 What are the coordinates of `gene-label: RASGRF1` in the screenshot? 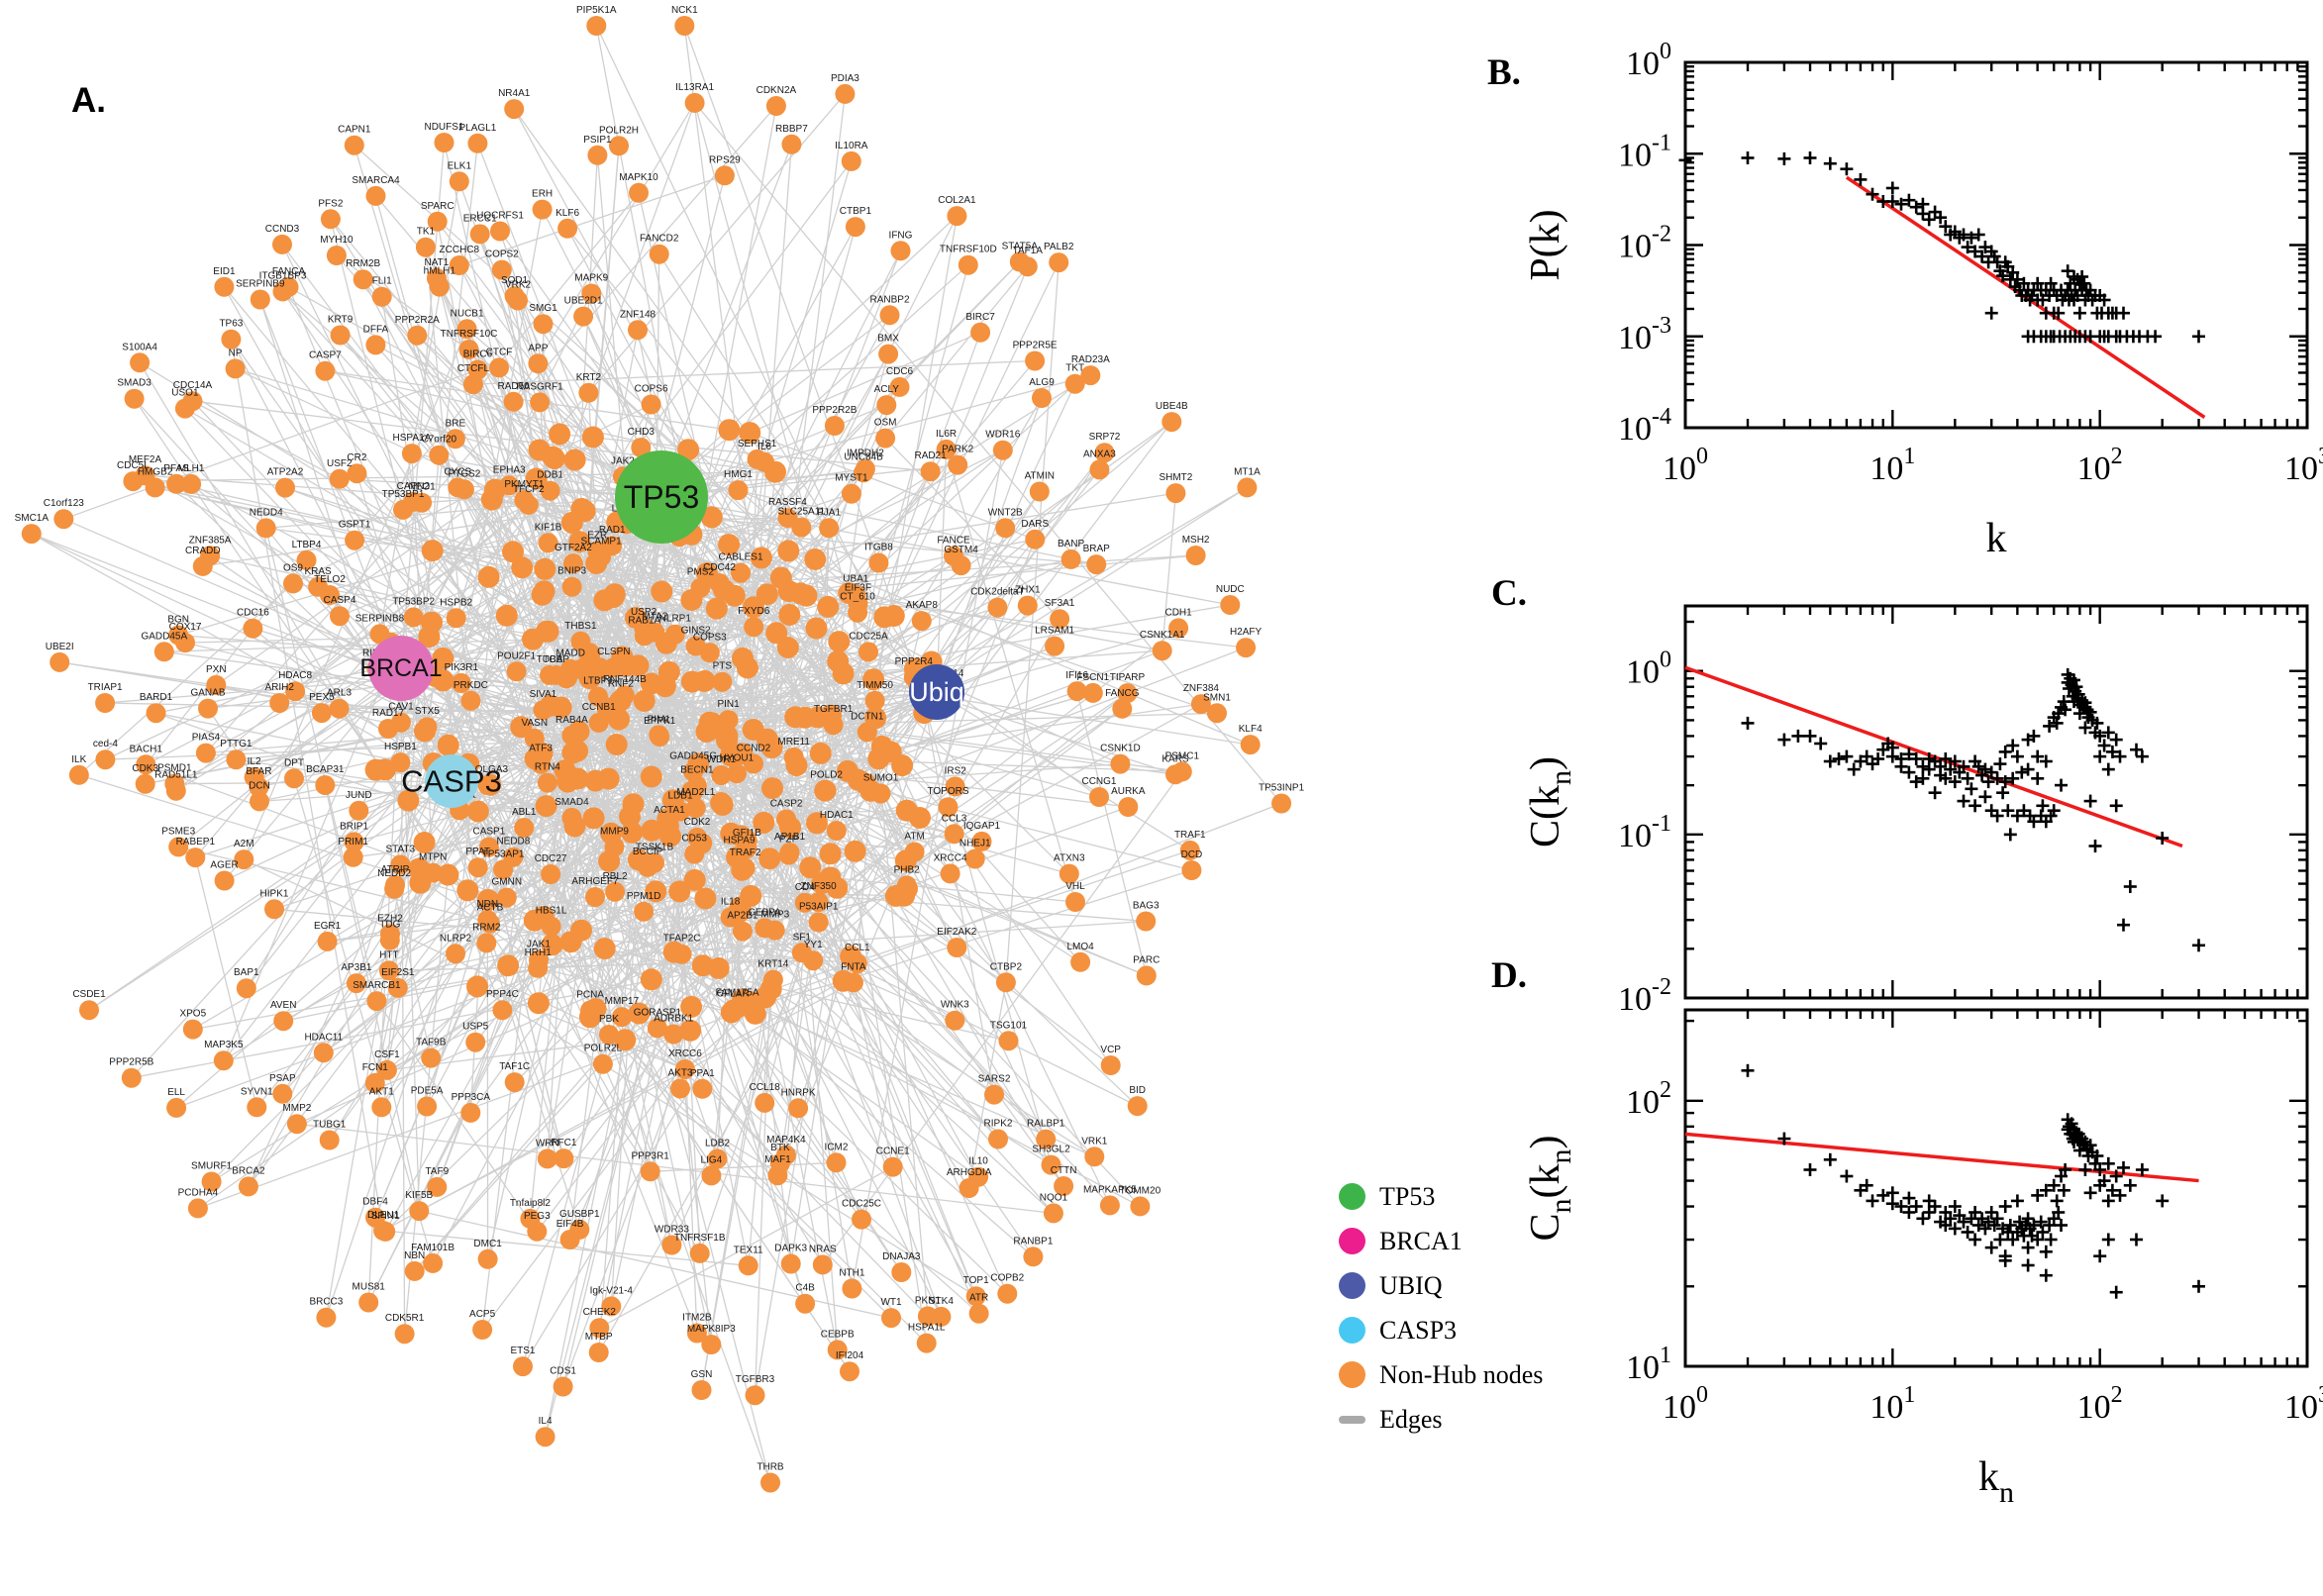 It's located at (539, 386).